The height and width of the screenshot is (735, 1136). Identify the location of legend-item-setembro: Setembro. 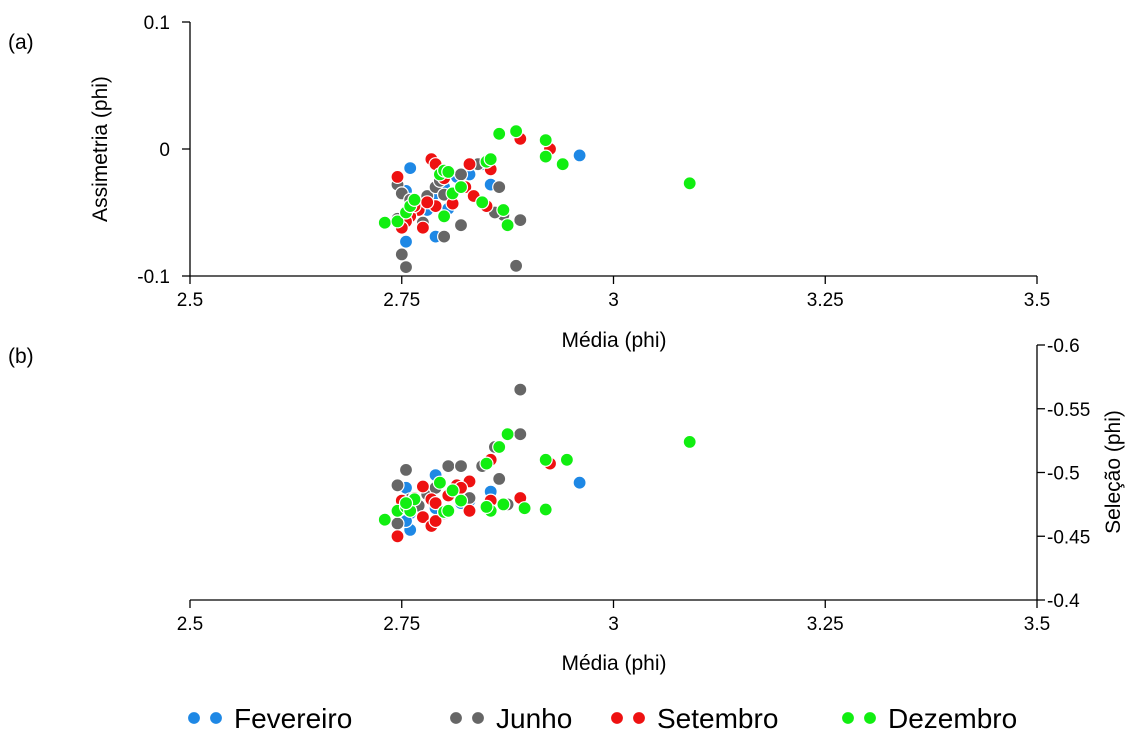
(693, 718).